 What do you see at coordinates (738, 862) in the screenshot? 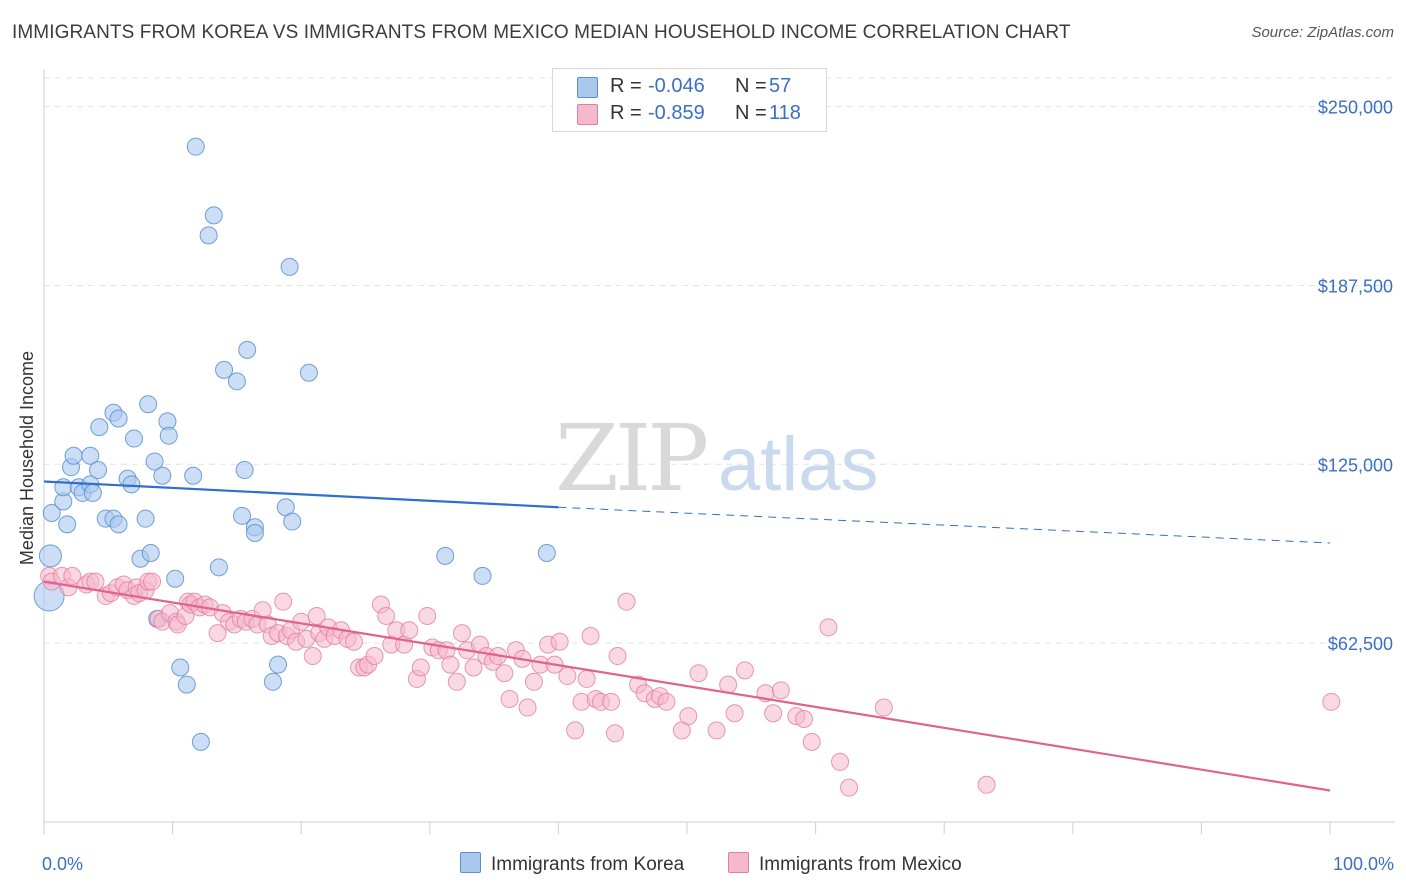
I see `bottom-legend-swatch-mexico` at bounding box center [738, 862].